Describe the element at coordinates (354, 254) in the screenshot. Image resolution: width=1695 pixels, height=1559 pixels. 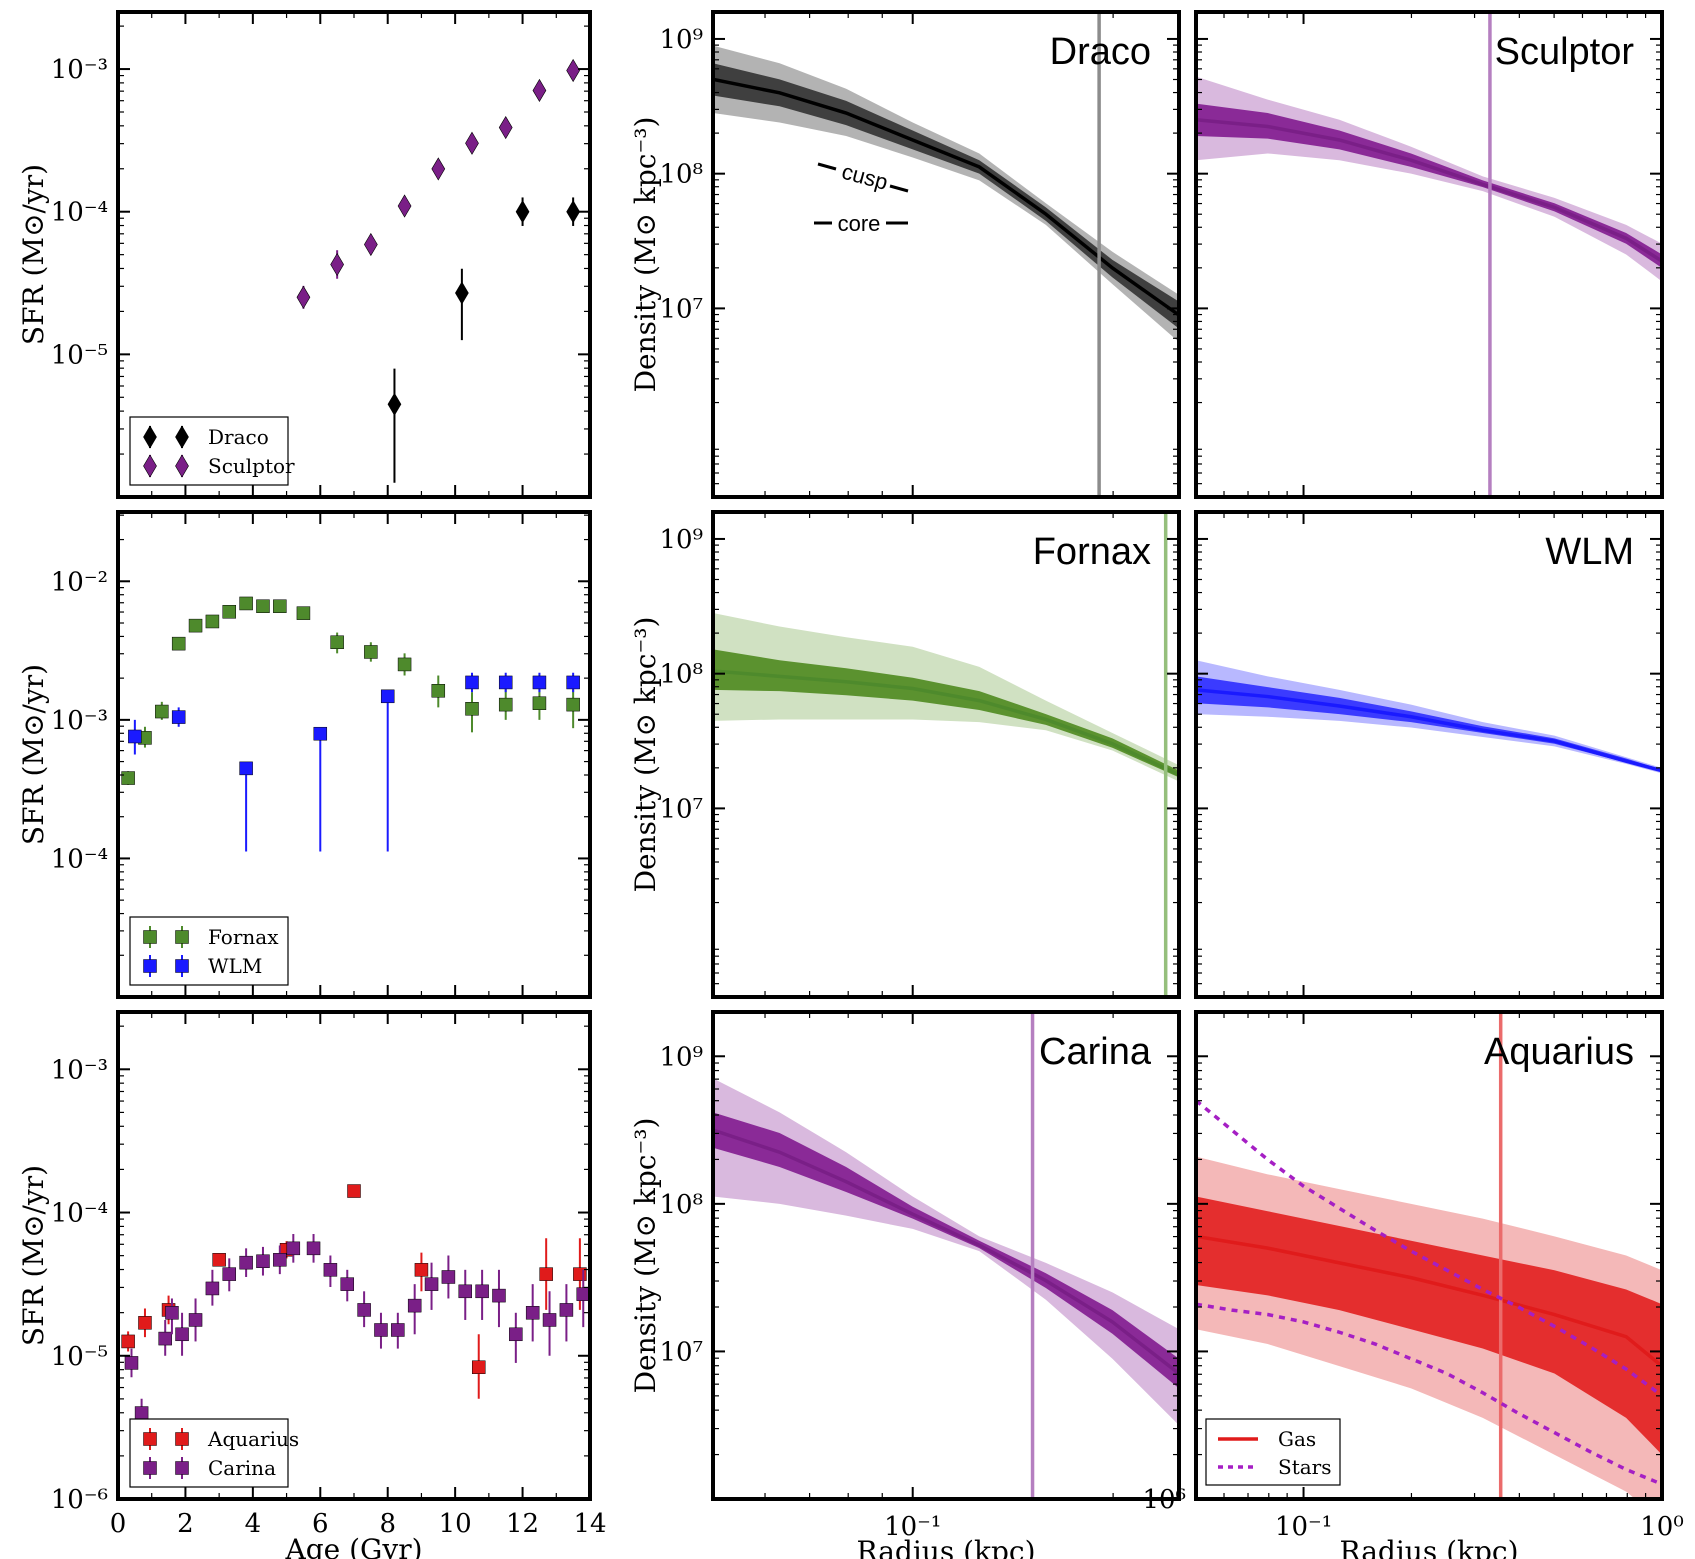
I see `sfr_top-frame` at that location.